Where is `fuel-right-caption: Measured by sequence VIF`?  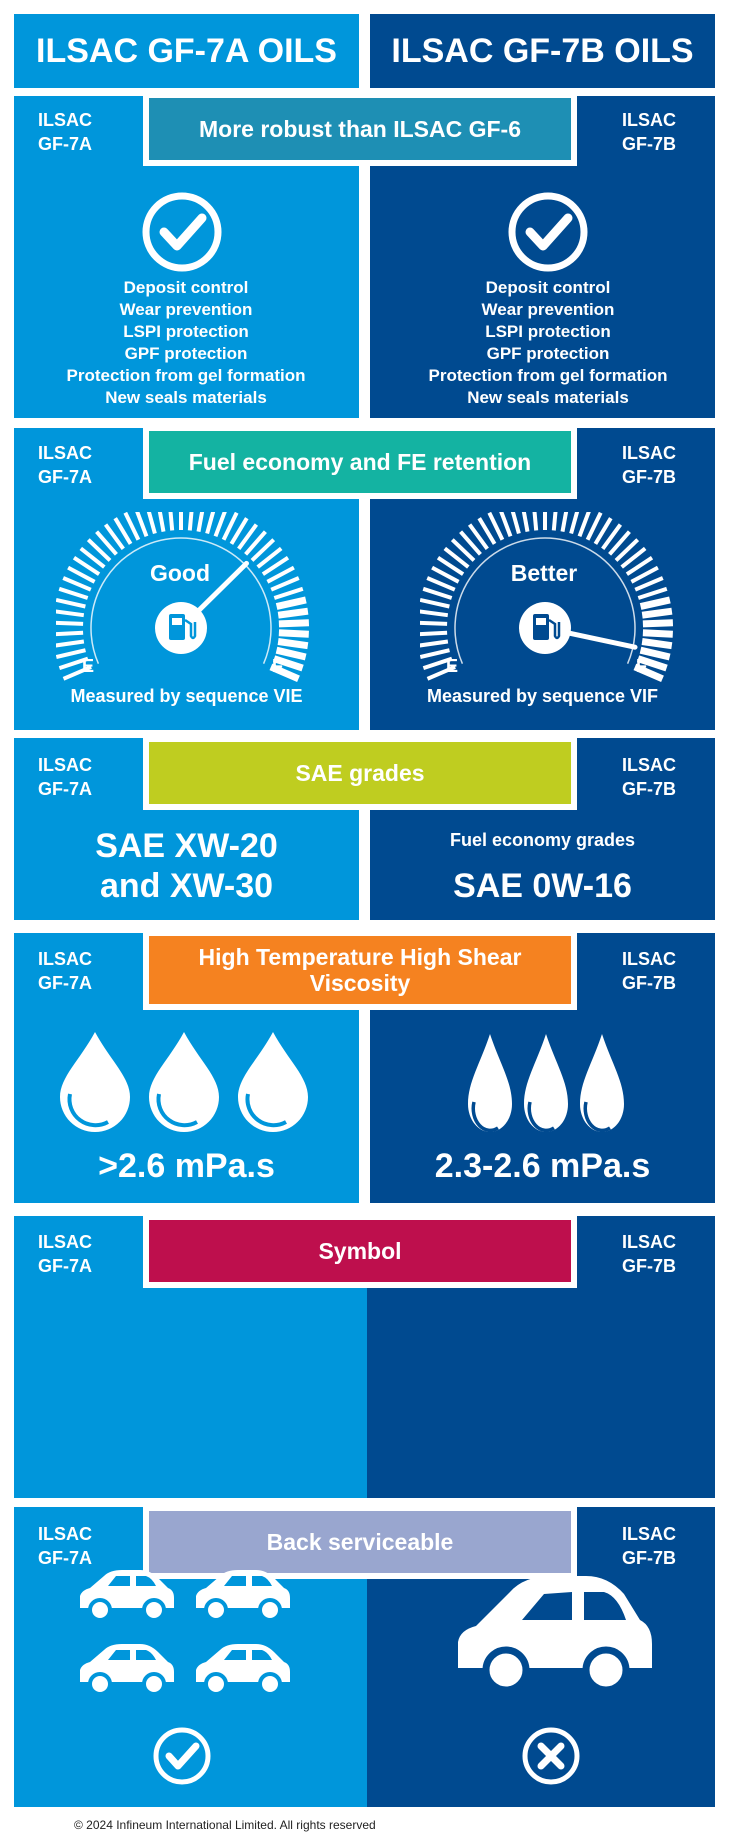
fuel-right-caption: Measured by sequence VIF is located at coordinates (542, 696).